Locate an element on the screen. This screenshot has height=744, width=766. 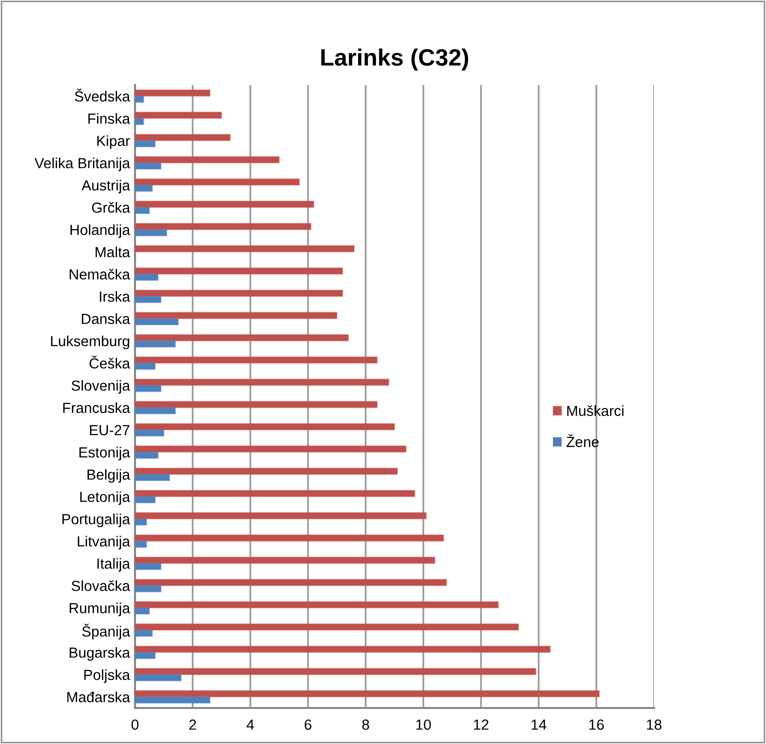
y-tick-label: Irska is located at coordinates (115, 296).